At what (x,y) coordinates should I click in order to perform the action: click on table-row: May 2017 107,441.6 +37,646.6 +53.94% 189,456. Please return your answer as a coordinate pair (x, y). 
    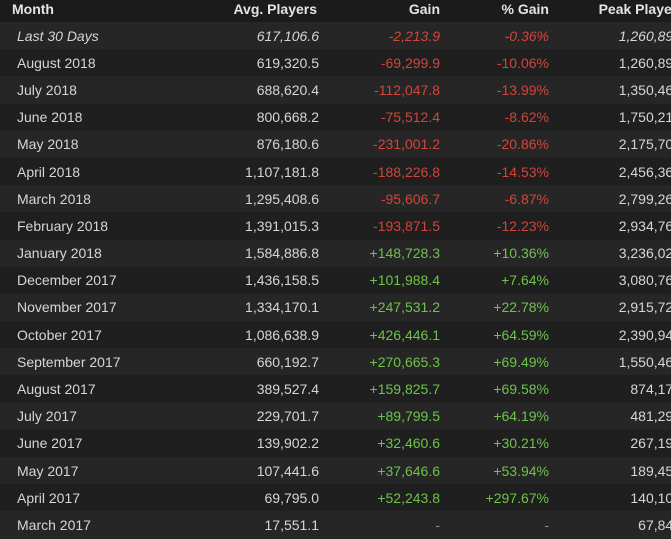
    Looking at the image, I should click on (335, 471).